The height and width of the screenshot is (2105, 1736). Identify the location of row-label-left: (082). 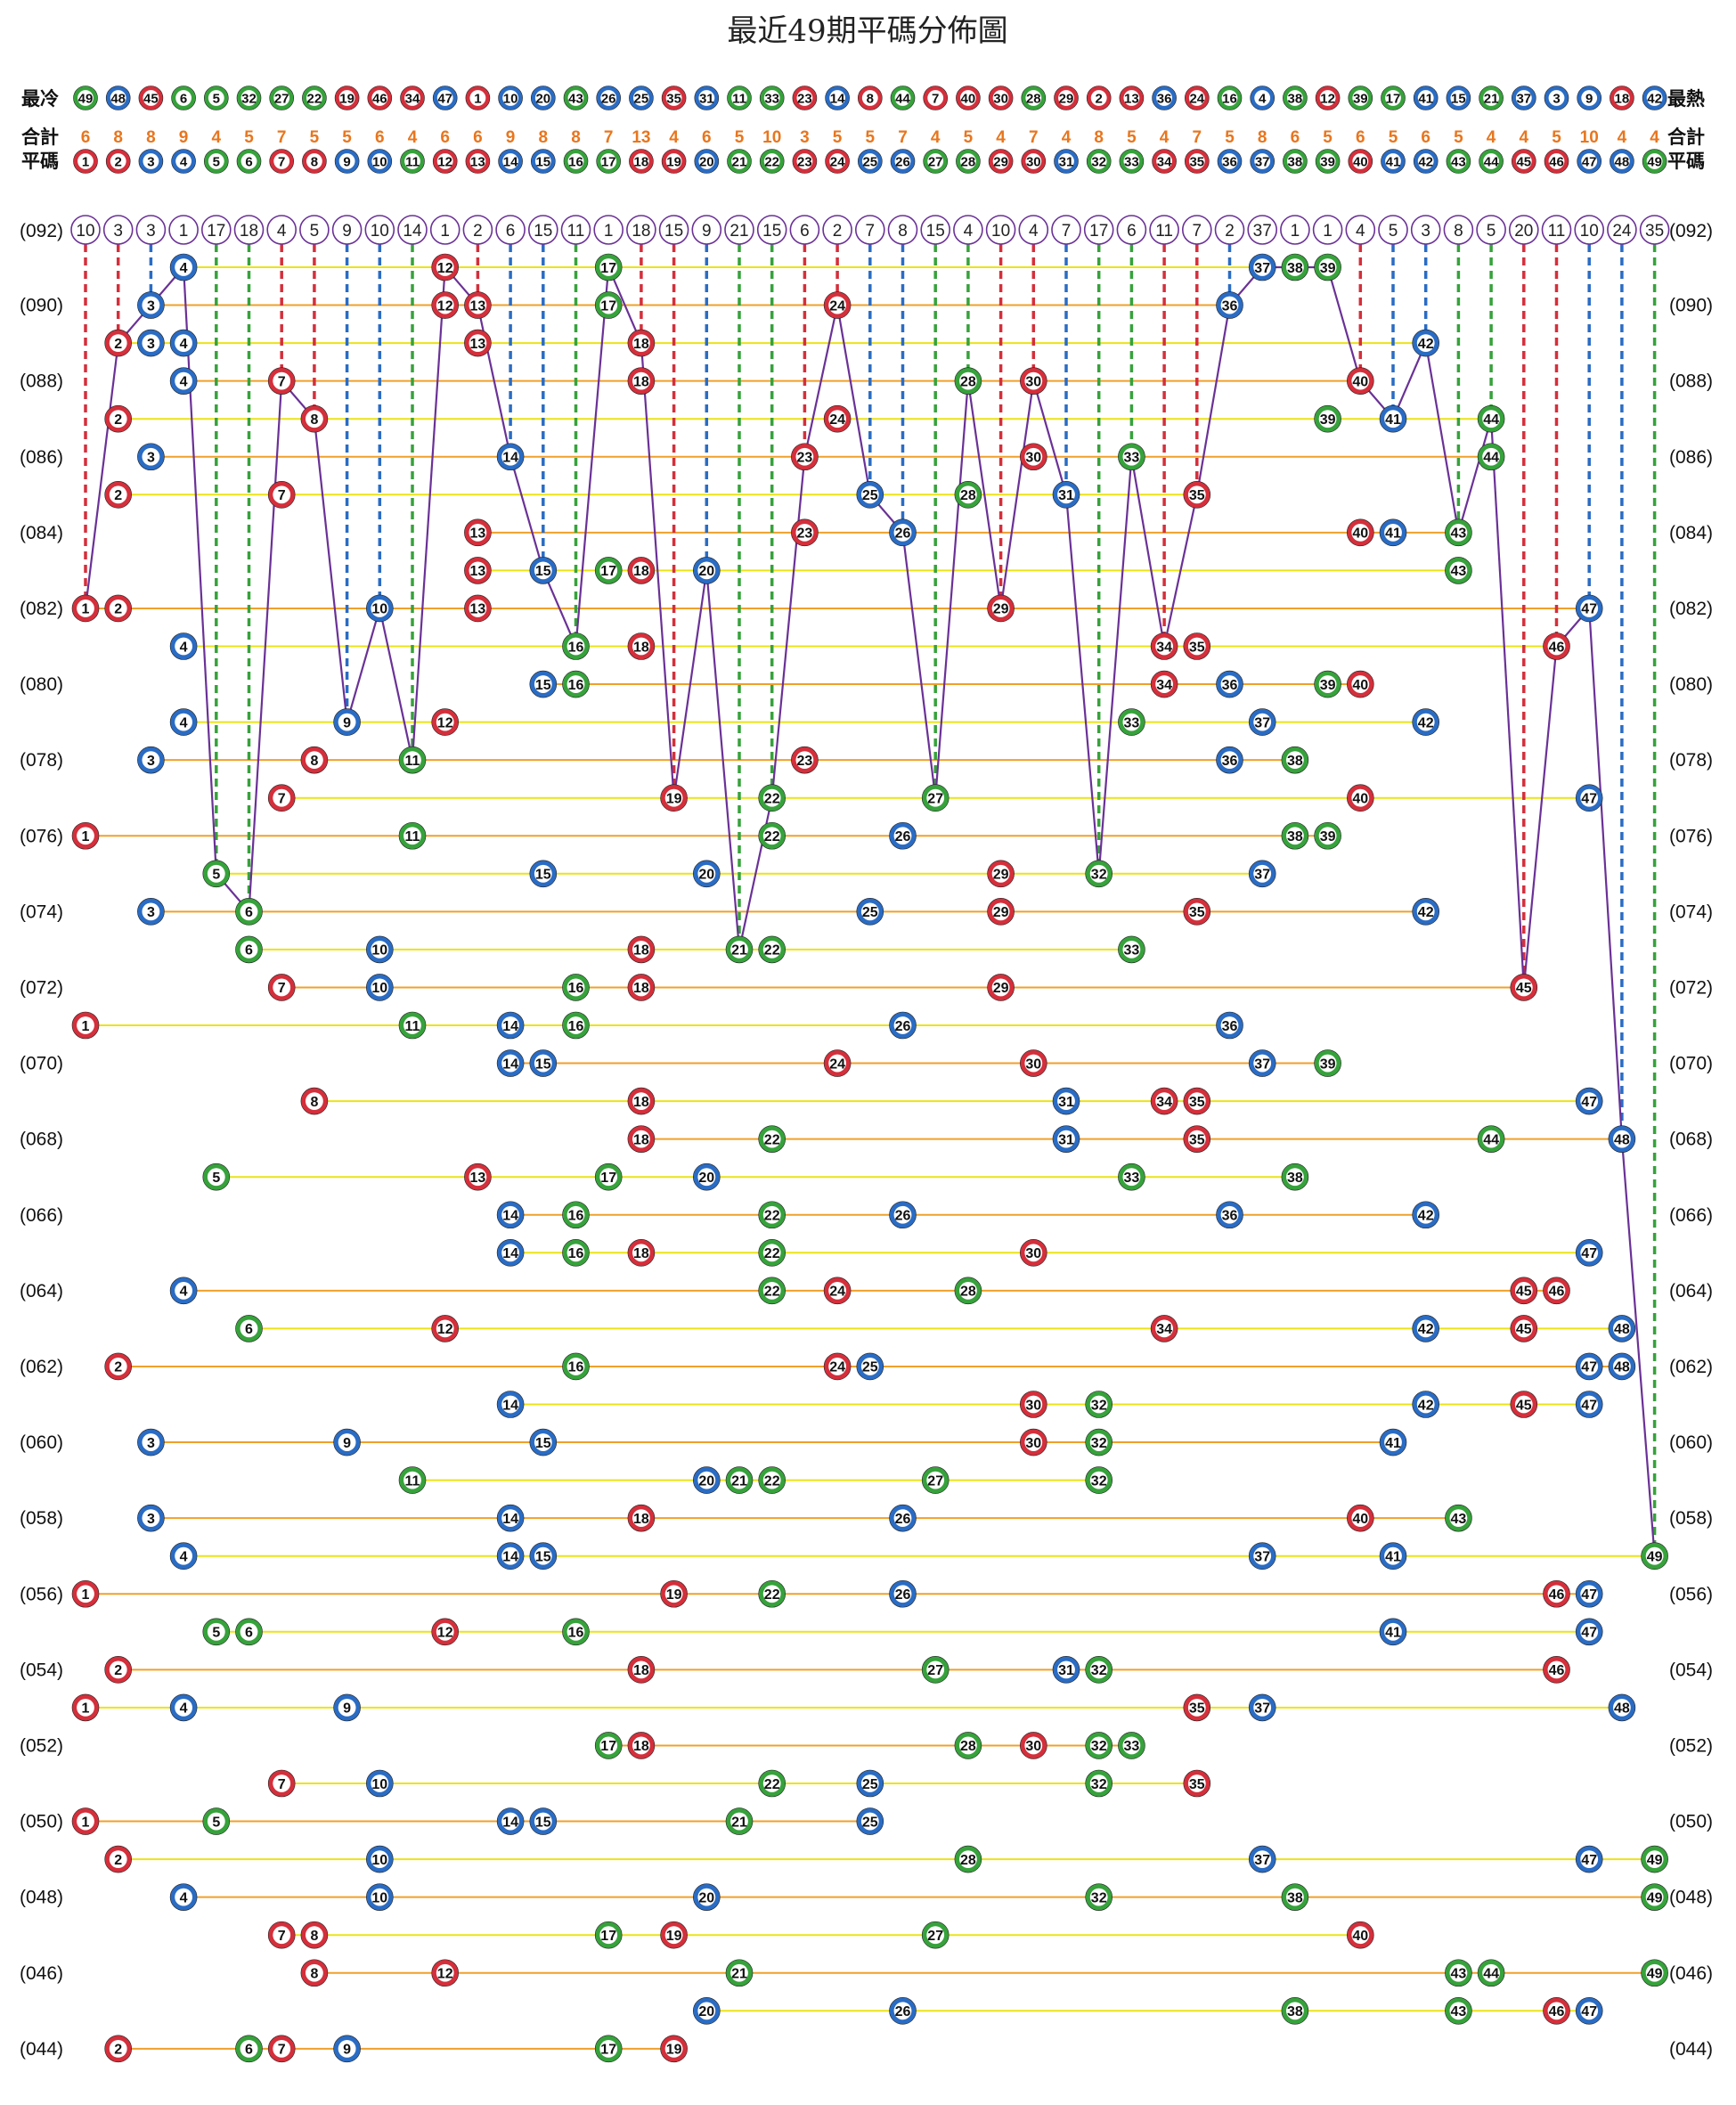
(42, 609).